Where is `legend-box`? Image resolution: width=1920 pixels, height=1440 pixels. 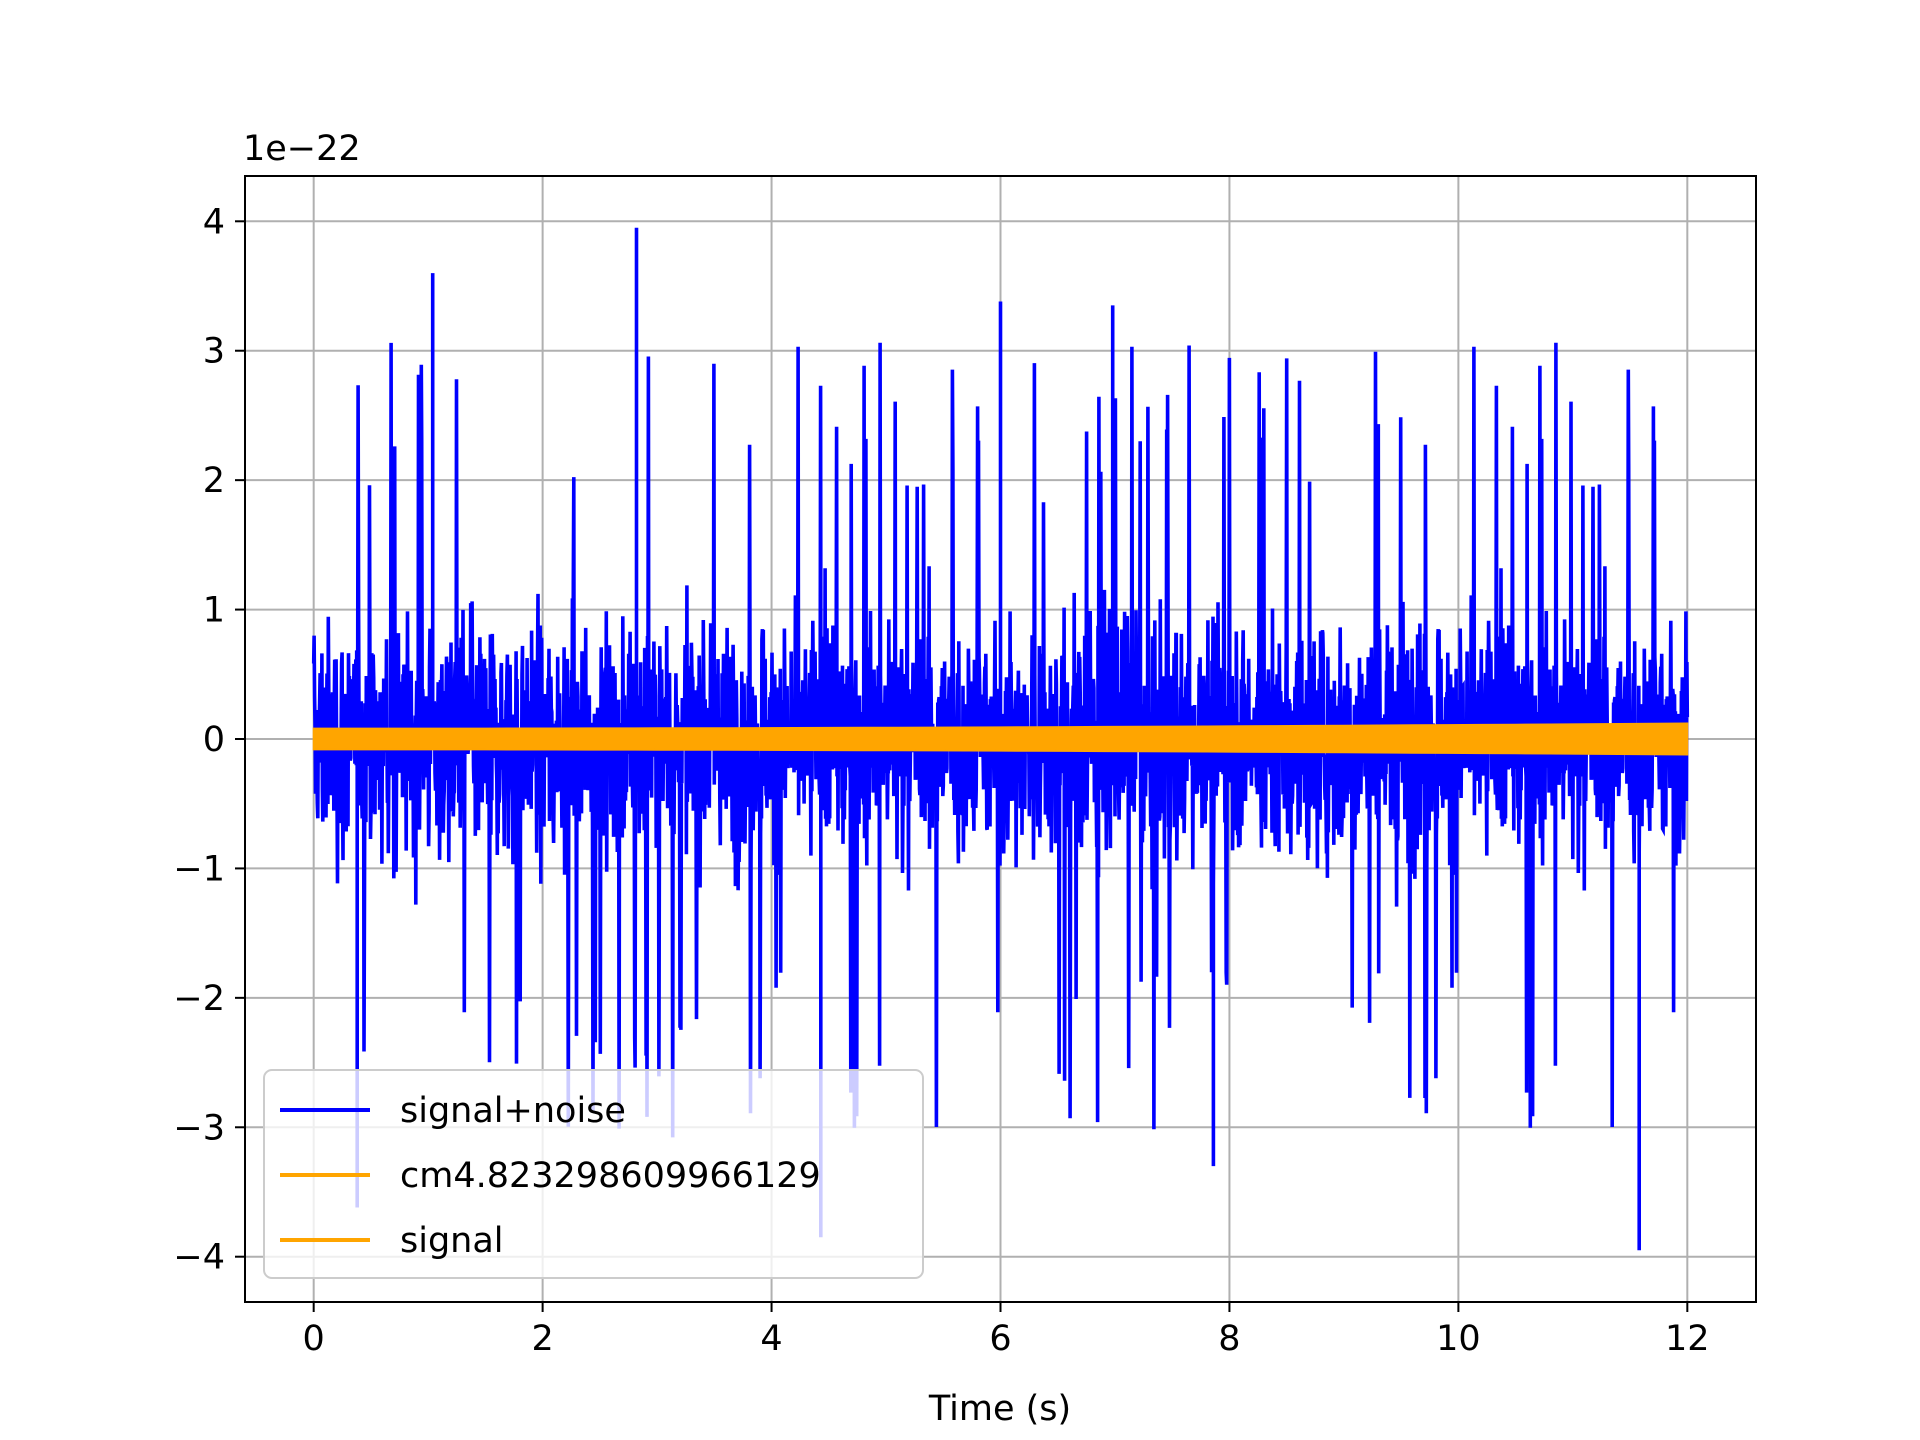
legend-box is located at coordinates (593, 1174).